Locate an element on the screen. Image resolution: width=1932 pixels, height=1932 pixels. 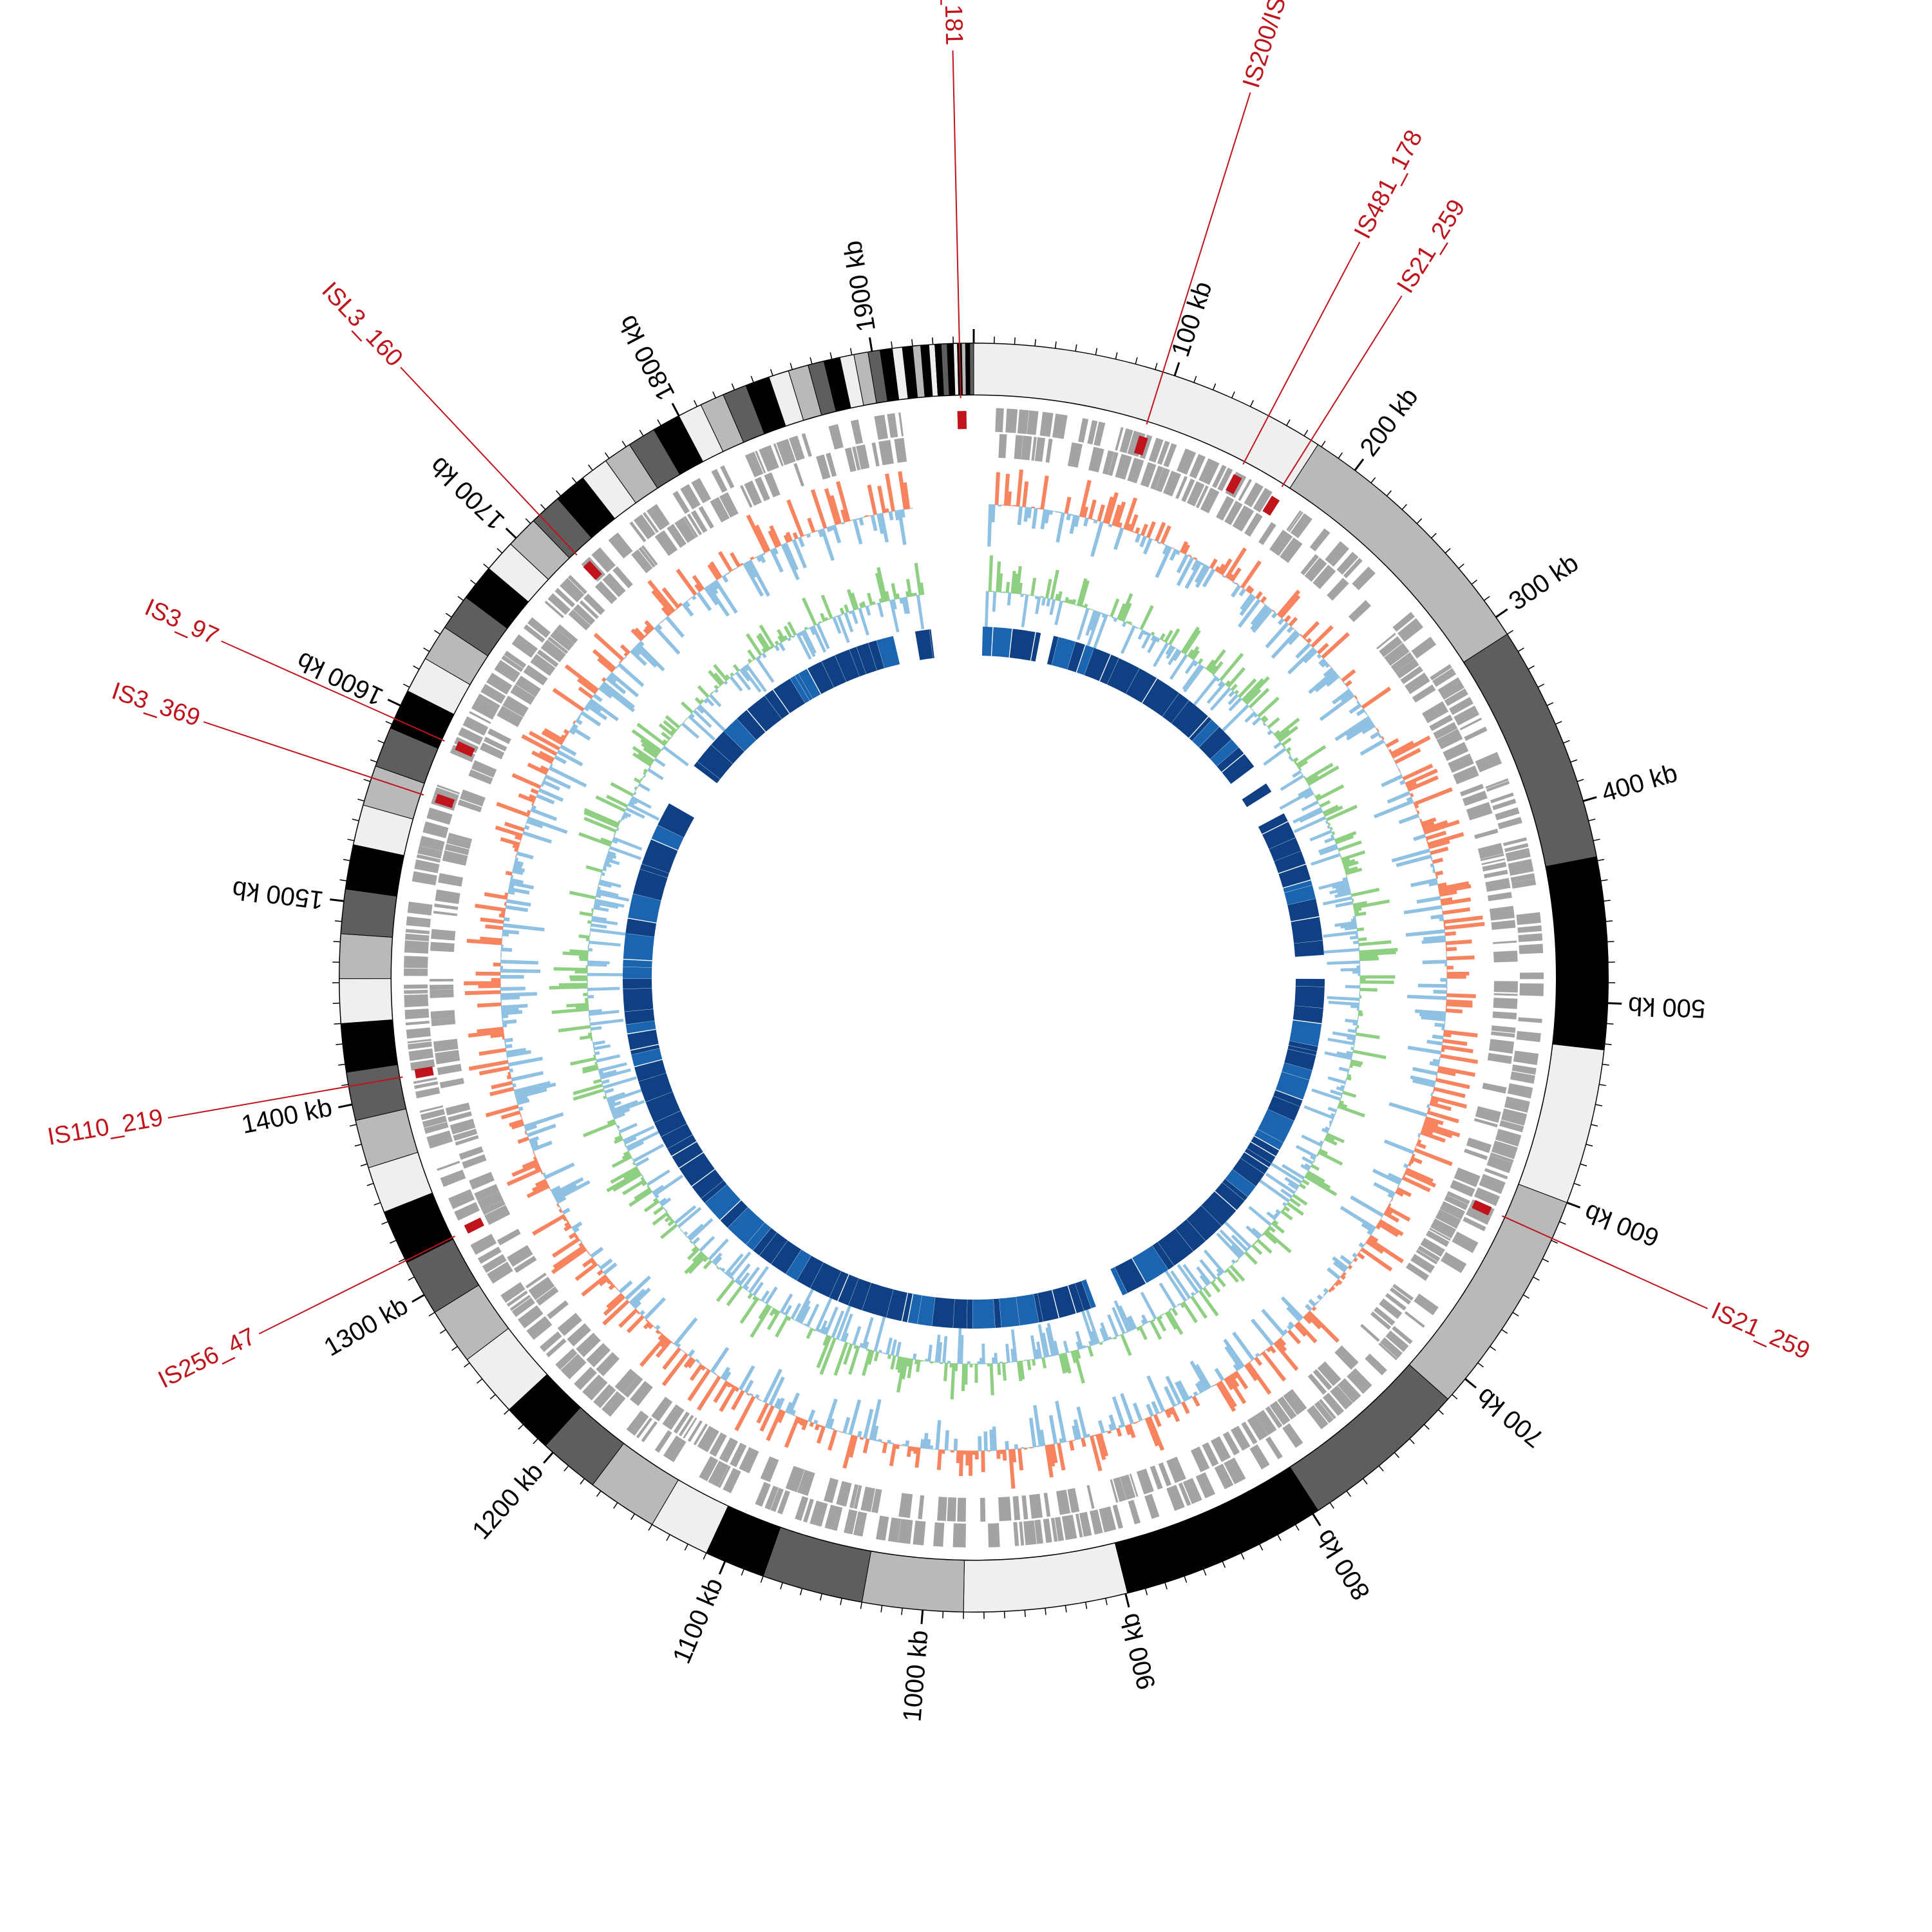
tick-label: 1500 kb is located at coordinates (278, 894).